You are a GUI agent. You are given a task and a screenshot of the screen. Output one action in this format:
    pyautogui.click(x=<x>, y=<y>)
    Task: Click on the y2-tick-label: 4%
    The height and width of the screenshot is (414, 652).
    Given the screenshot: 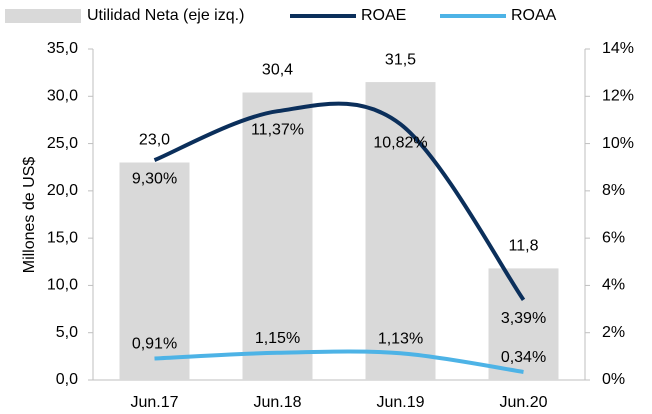 What is the action you would take?
    pyautogui.click(x=613, y=285)
    